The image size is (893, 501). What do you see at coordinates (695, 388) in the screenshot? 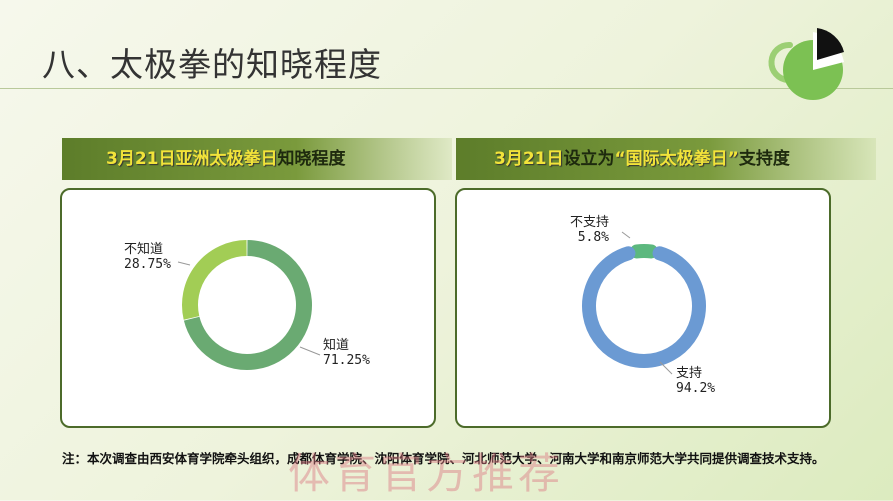
I see `label-value: 94.2%` at bounding box center [695, 388].